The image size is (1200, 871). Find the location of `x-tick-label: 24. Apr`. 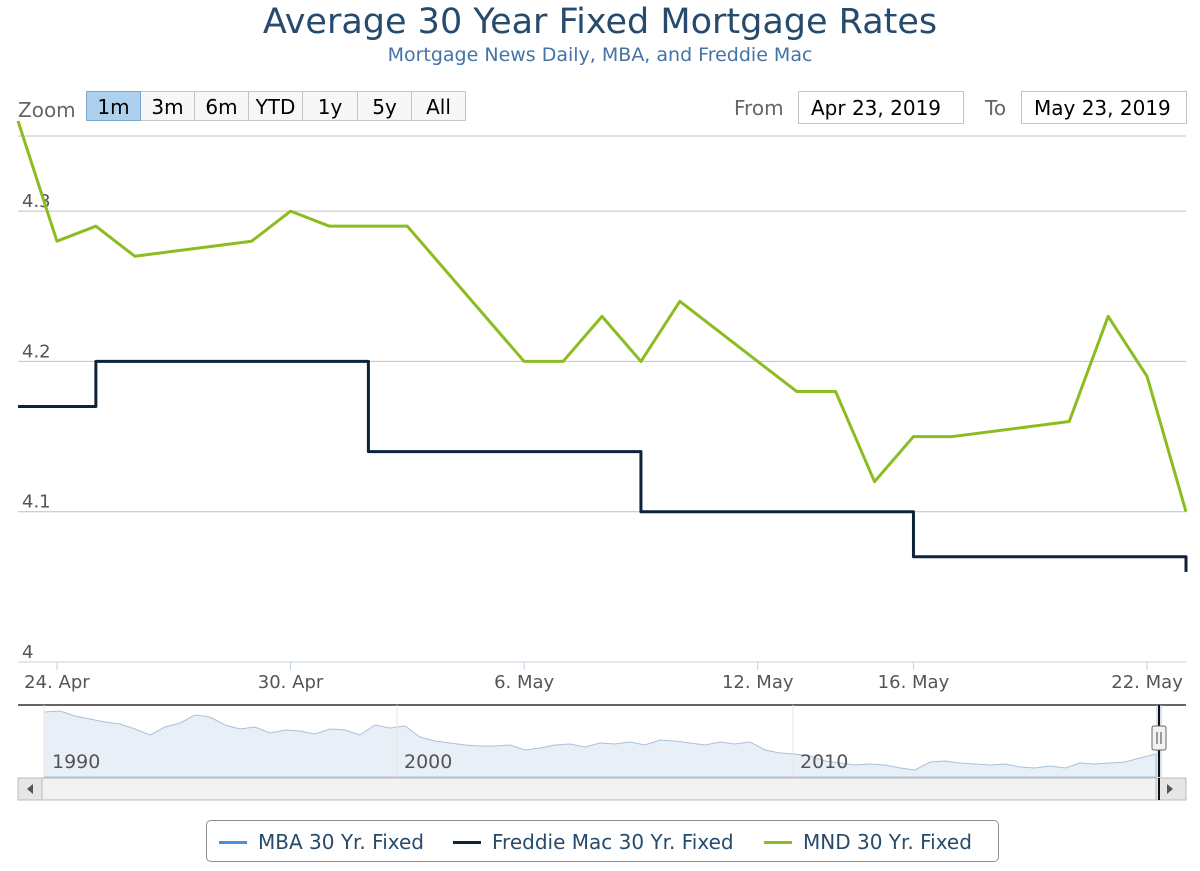

x-tick-label: 24. Apr is located at coordinates (57, 682).